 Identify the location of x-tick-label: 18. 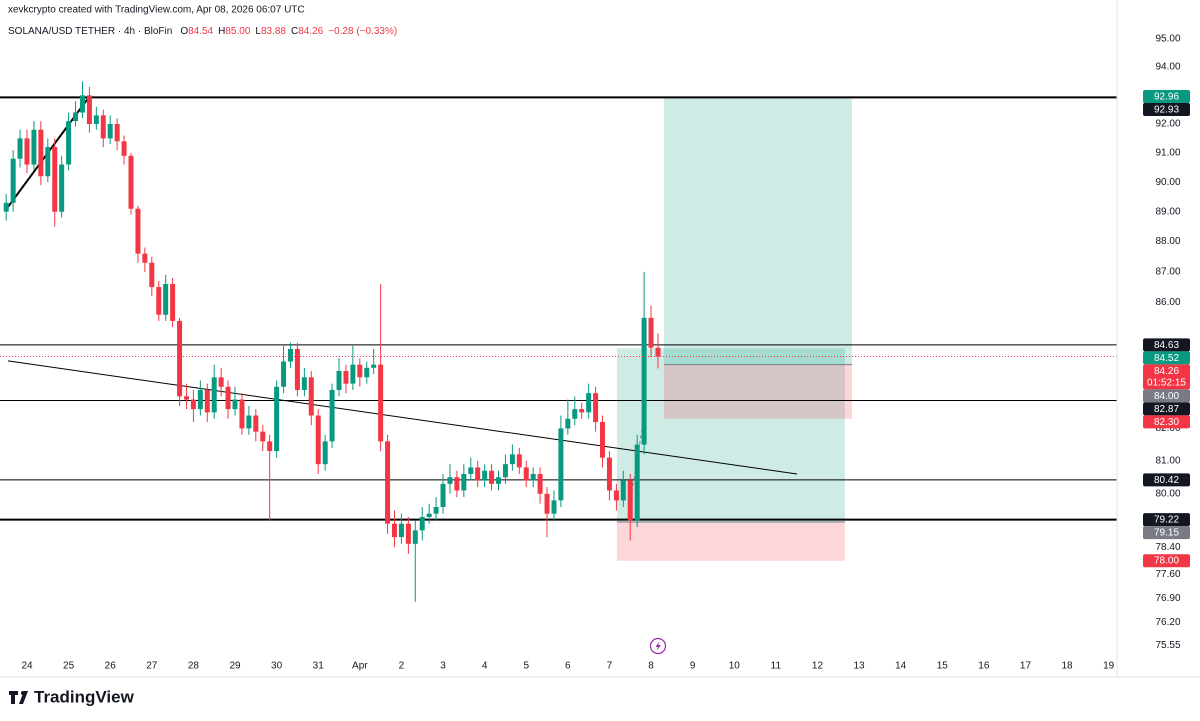
(1068, 666).